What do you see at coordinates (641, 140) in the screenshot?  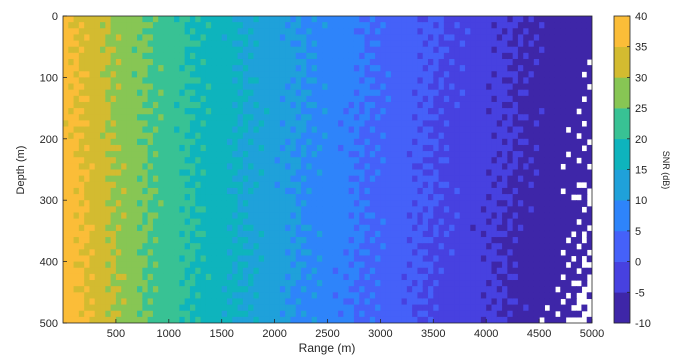 I see `colorbar-tick-label: 20` at bounding box center [641, 140].